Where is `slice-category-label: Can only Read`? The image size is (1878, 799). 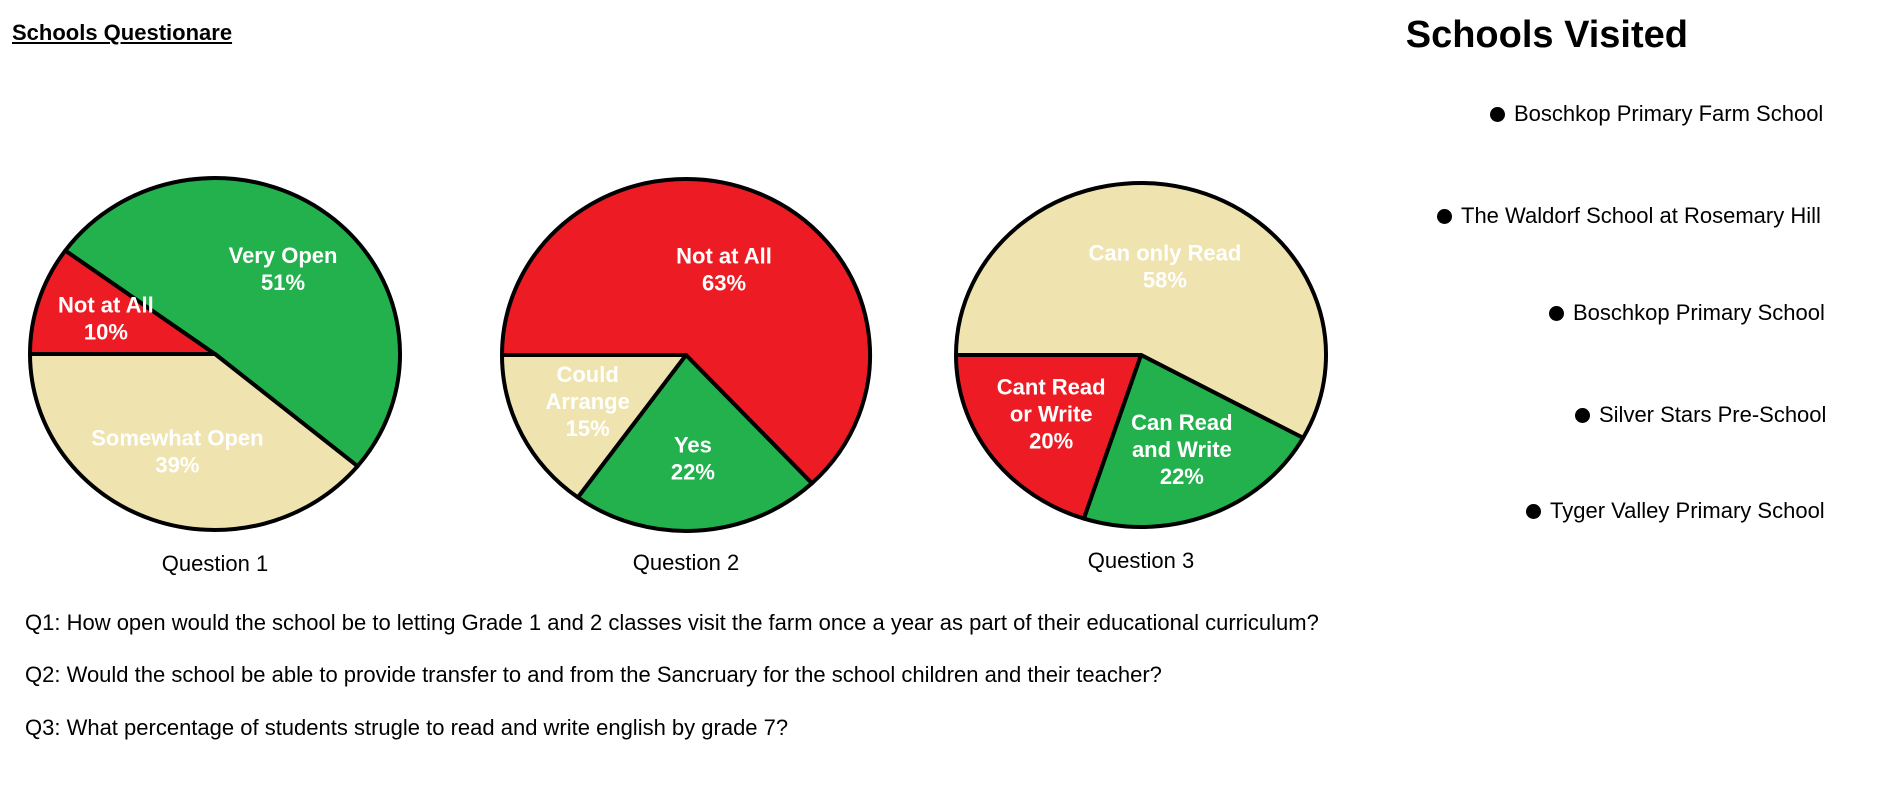 slice-category-label: Can only Read is located at coordinates (1165, 253).